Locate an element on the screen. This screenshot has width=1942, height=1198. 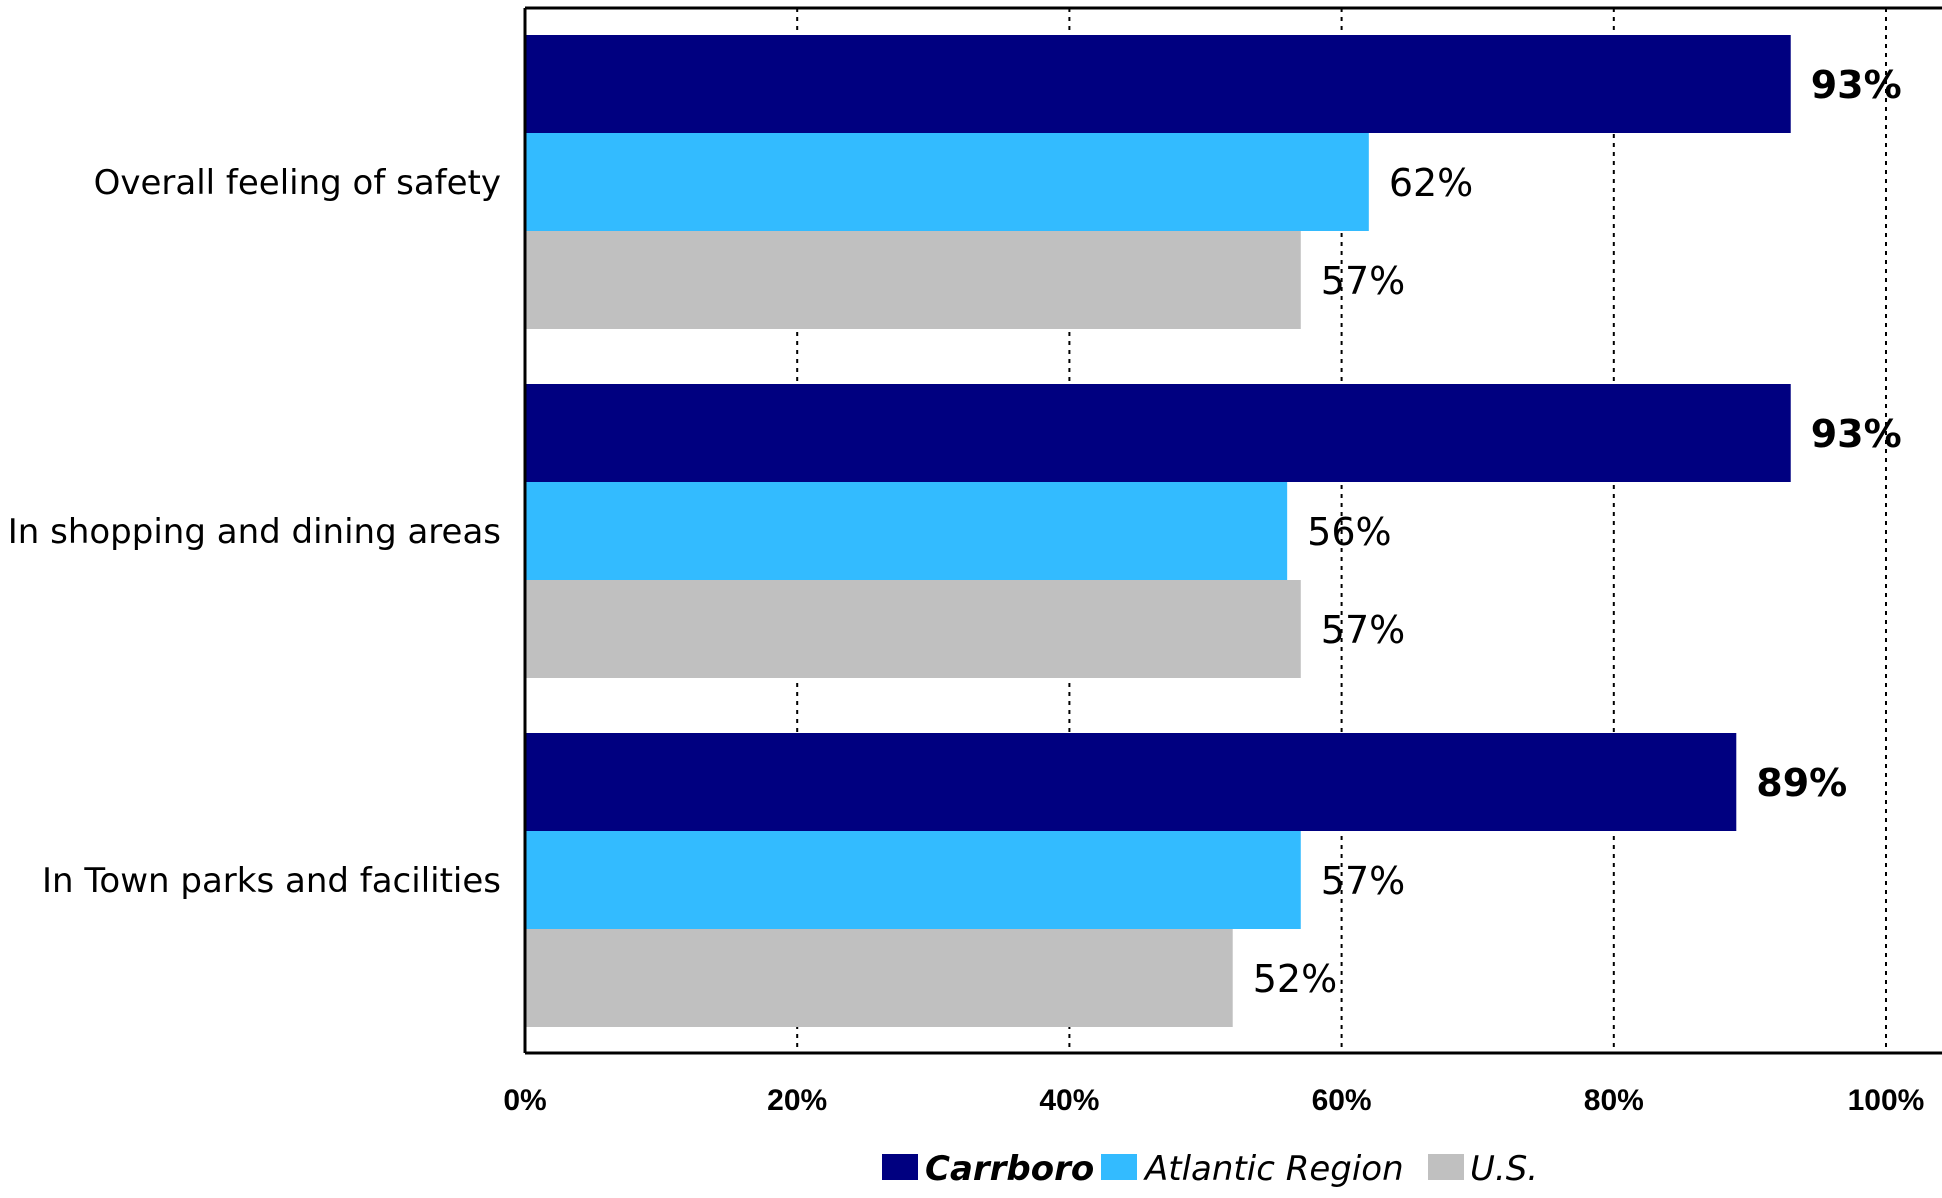
legend: Carrboro Atlantic Region U.S. is located at coordinates (1210, 1169).